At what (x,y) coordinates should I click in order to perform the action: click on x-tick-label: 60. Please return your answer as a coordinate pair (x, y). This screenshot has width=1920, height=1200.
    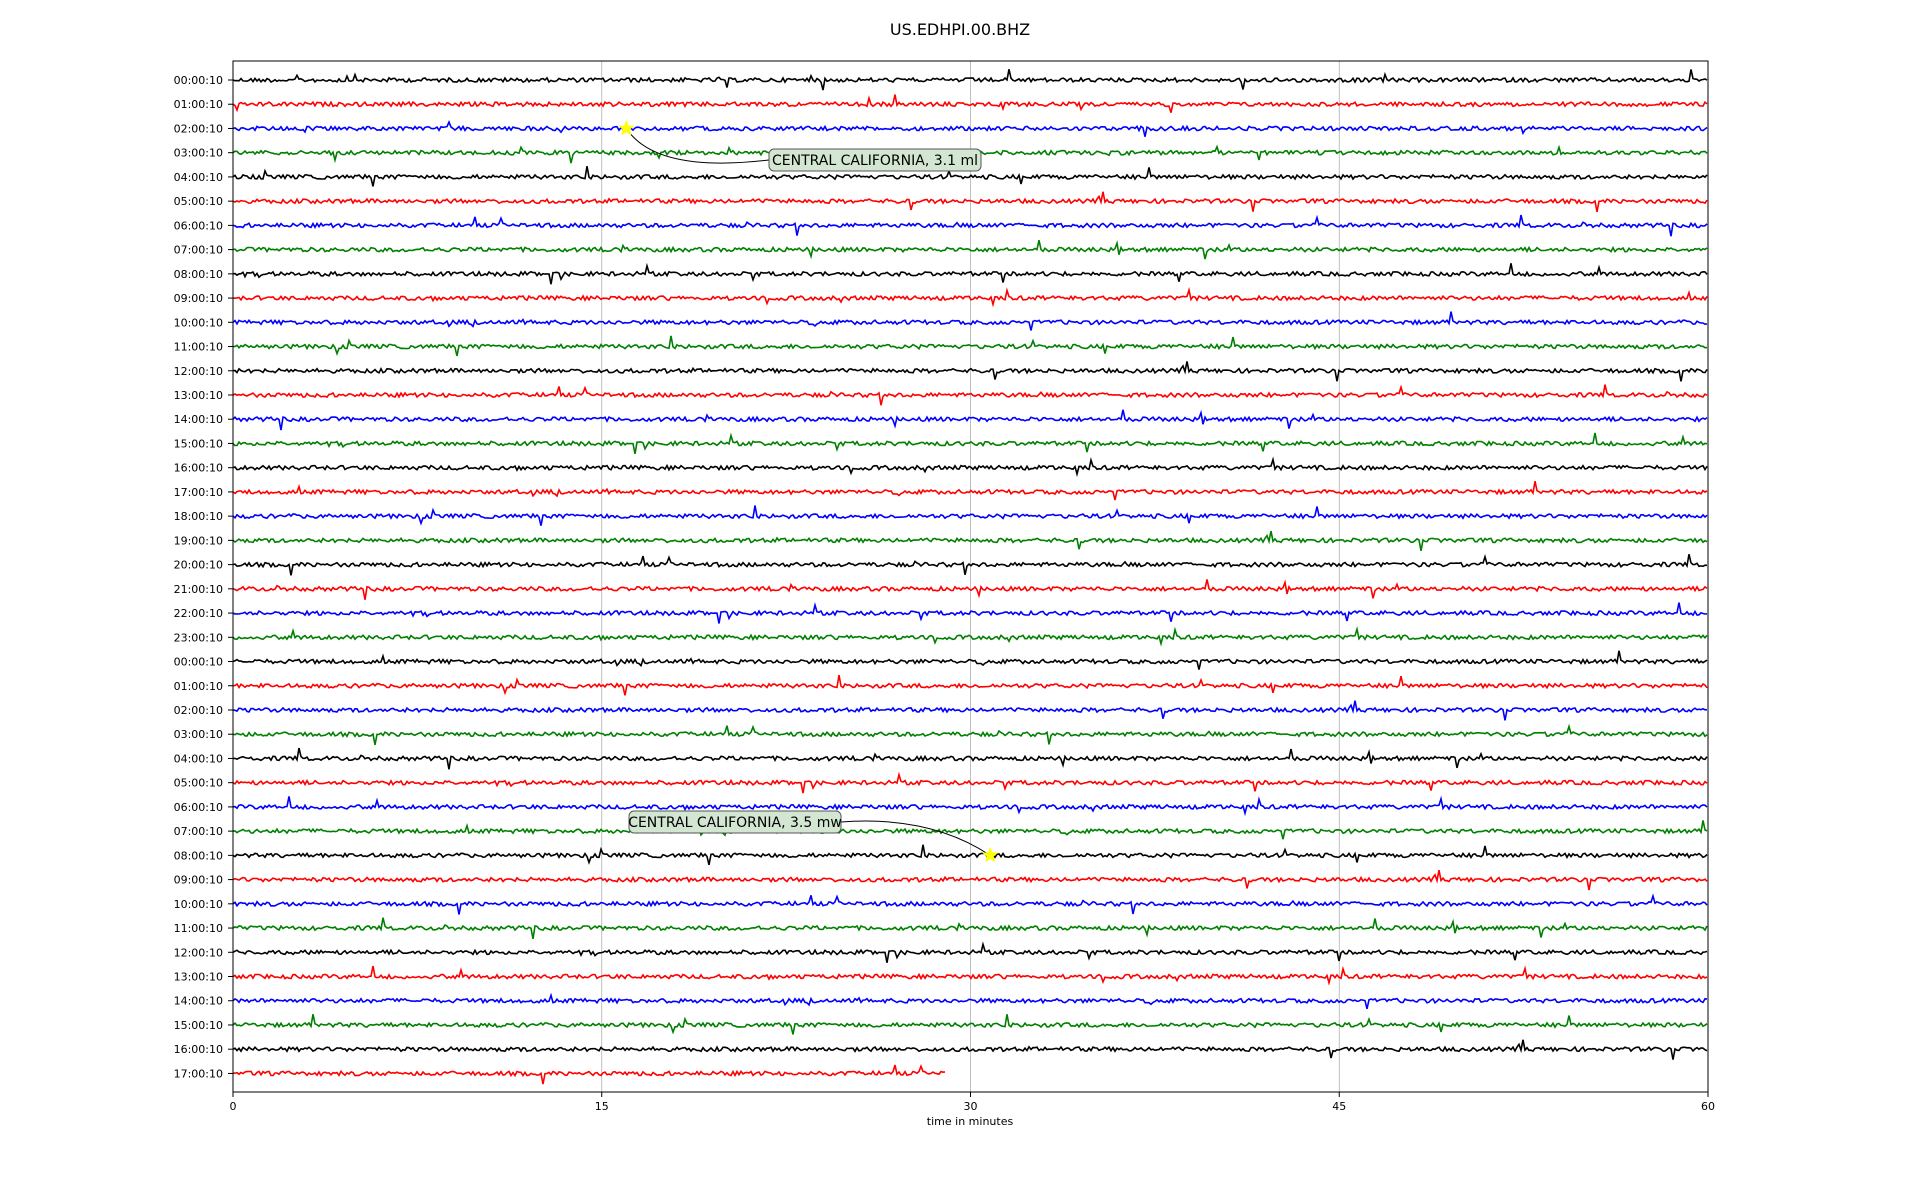
    Looking at the image, I should click on (1708, 1106).